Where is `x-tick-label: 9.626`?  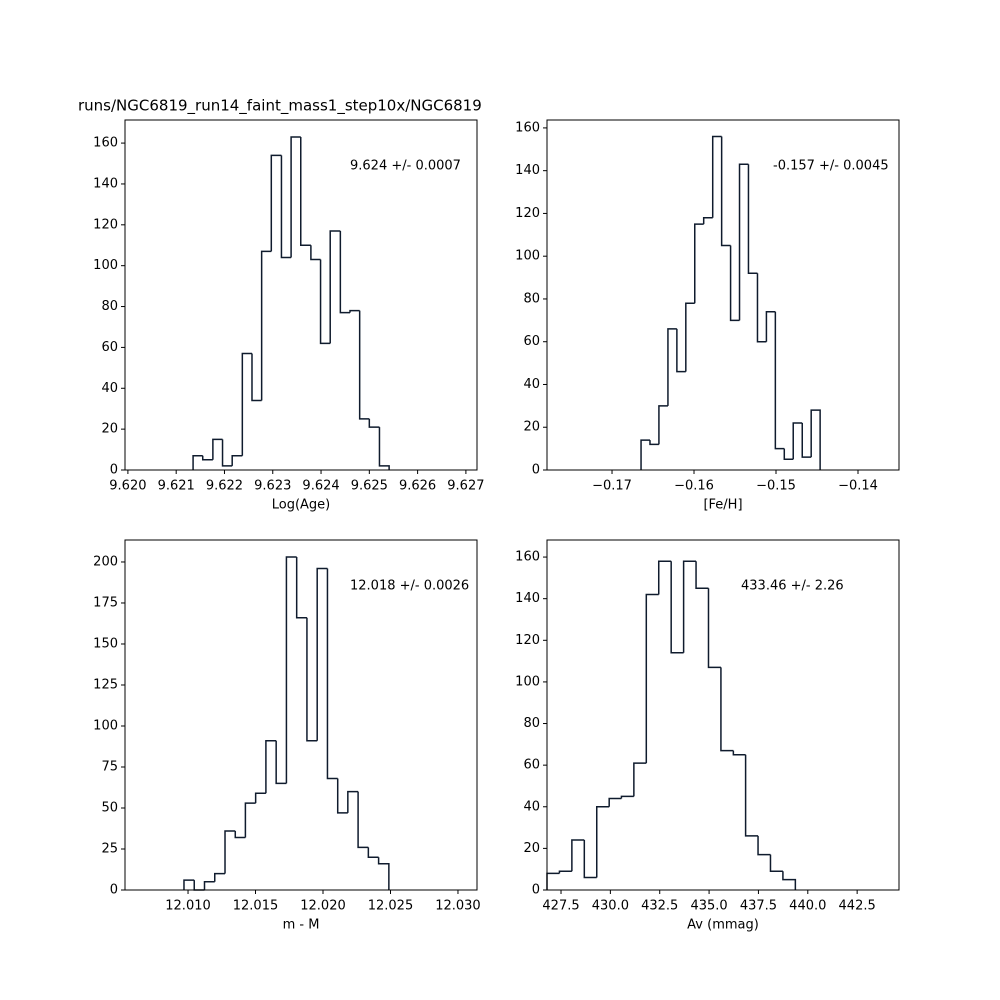
x-tick-label: 9.626 is located at coordinates (417, 486).